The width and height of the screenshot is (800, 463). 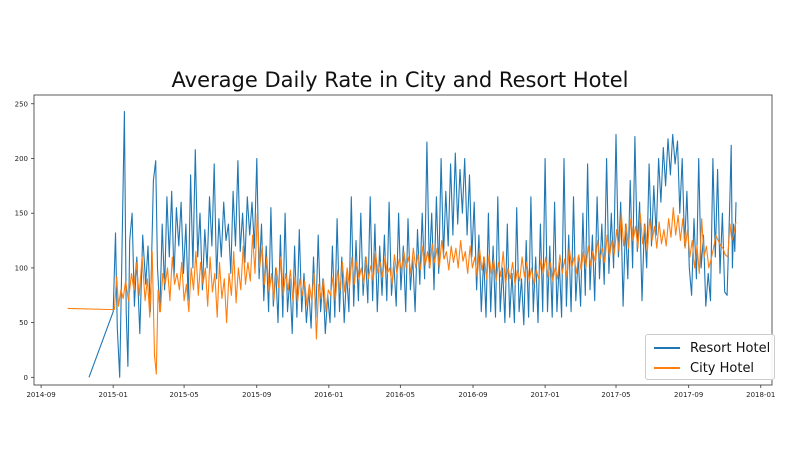 What do you see at coordinates (667, 348) in the screenshot?
I see `legend-swatch-resort` at bounding box center [667, 348].